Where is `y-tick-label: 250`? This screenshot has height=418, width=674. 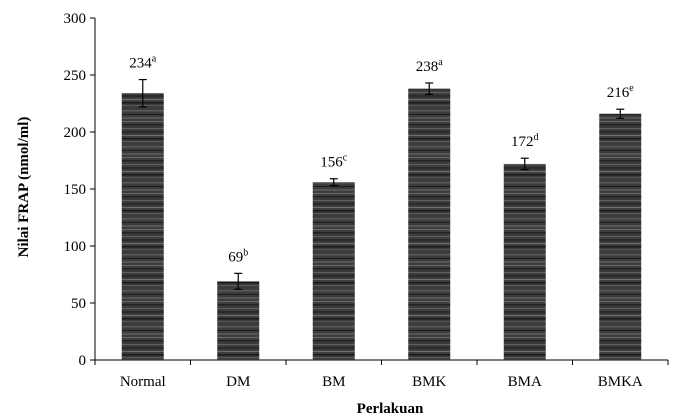
y-tick-label: 250 is located at coordinates (75, 76).